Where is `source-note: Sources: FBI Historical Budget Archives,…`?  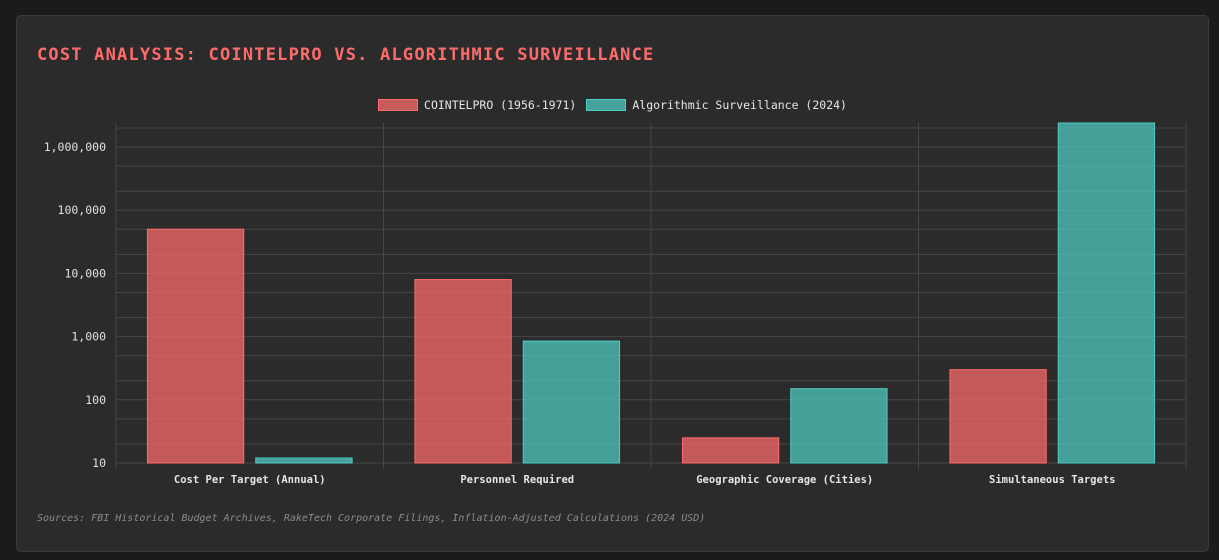 source-note: Sources: FBI Historical Budget Archives,… is located at coordinates (371, 518).